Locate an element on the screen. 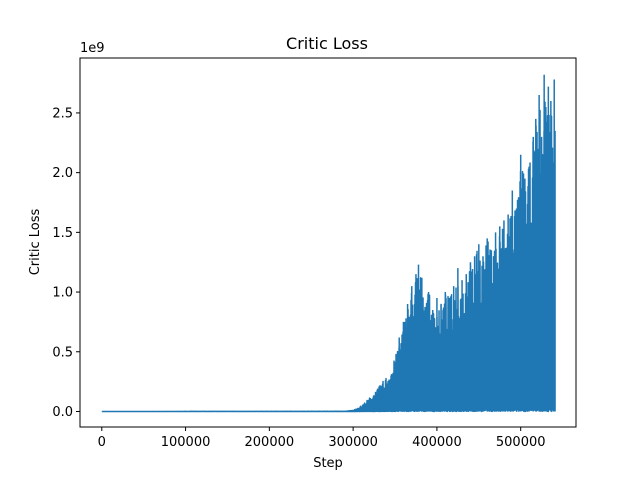 The image size is (640, 480). y-offset-label: 1e9 is located at coordinates (92, 48).